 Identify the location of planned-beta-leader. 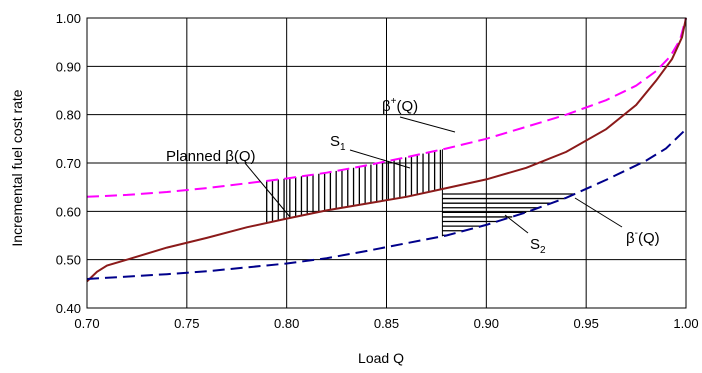
(267, 190).